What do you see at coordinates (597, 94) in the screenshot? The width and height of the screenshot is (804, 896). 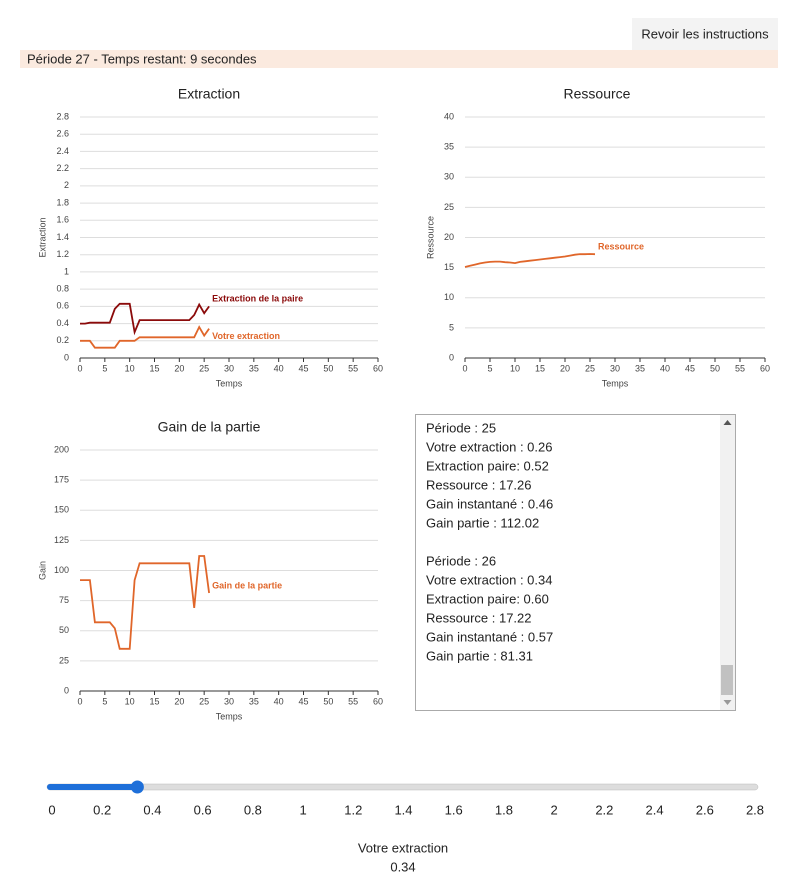 I see `chart-title: Ressource` at bounding box center [597, 94].